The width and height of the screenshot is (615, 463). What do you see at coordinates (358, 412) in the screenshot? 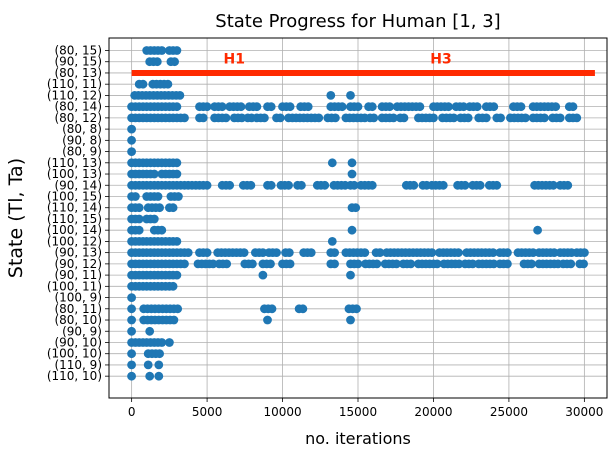
I see `x-tick-label: 15000` at bounding box center [358, 412].